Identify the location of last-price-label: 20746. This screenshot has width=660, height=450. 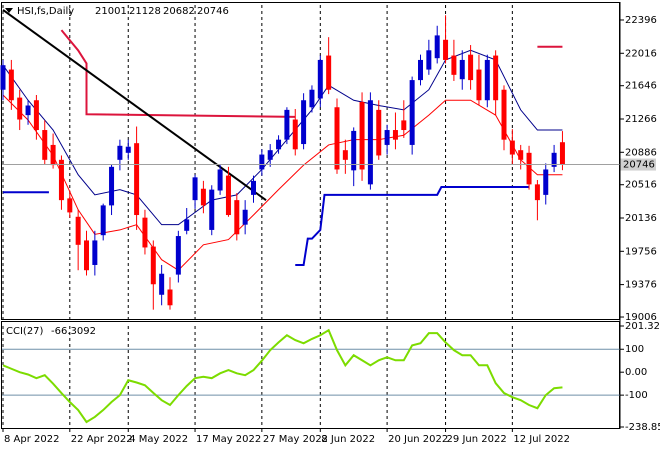
(639, 165).